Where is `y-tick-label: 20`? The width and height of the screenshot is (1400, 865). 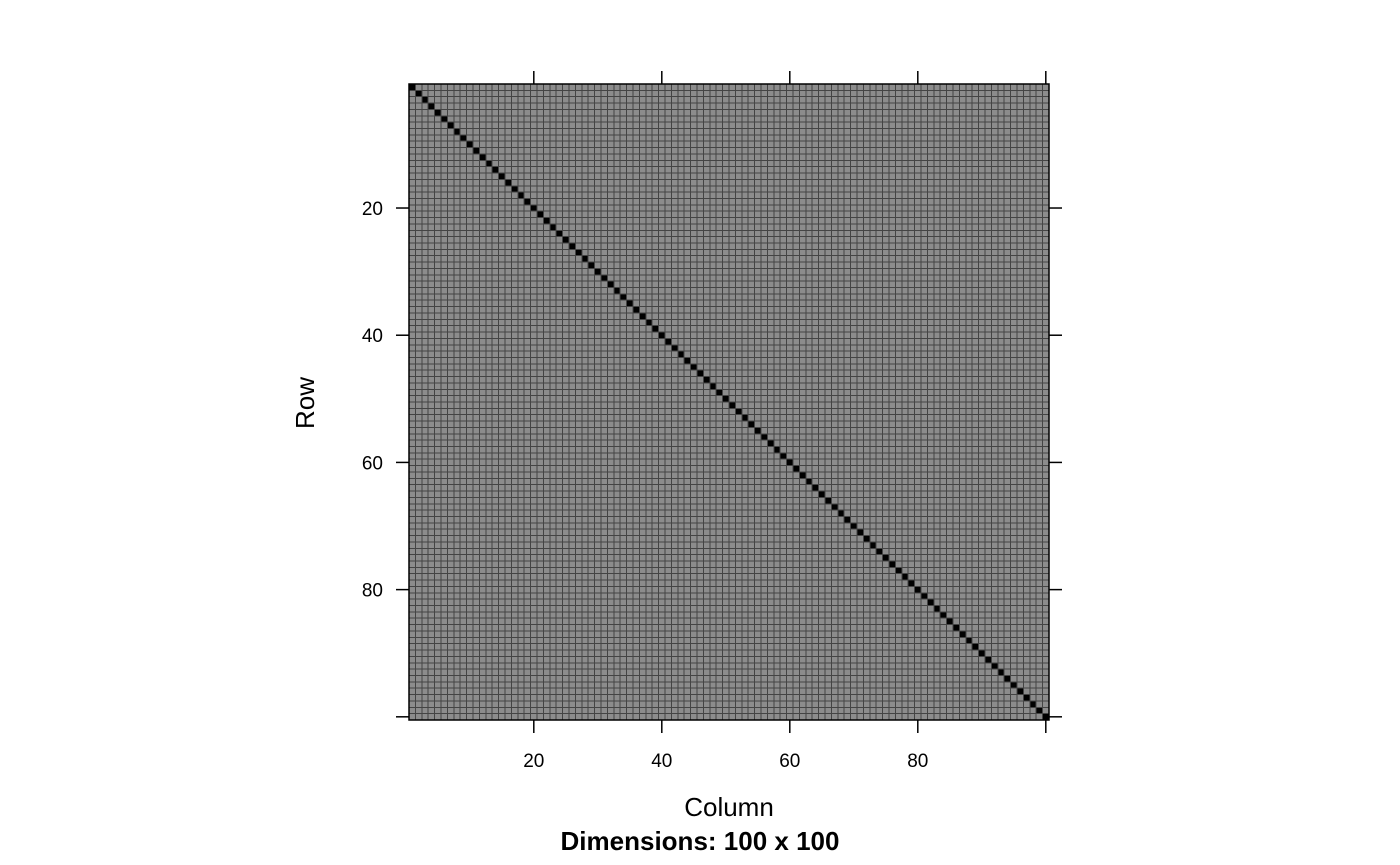
y-tick-label: 20 is located at coordinates (372, 209).